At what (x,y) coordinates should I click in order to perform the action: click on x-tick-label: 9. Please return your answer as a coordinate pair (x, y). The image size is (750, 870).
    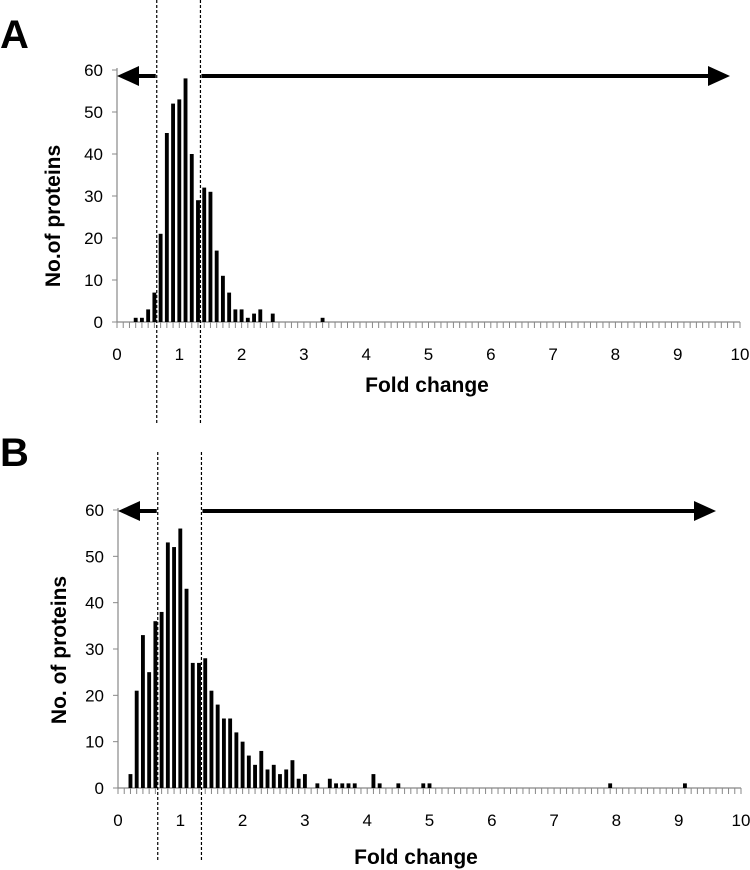
    Looking at the image, I should click on (678, 820).